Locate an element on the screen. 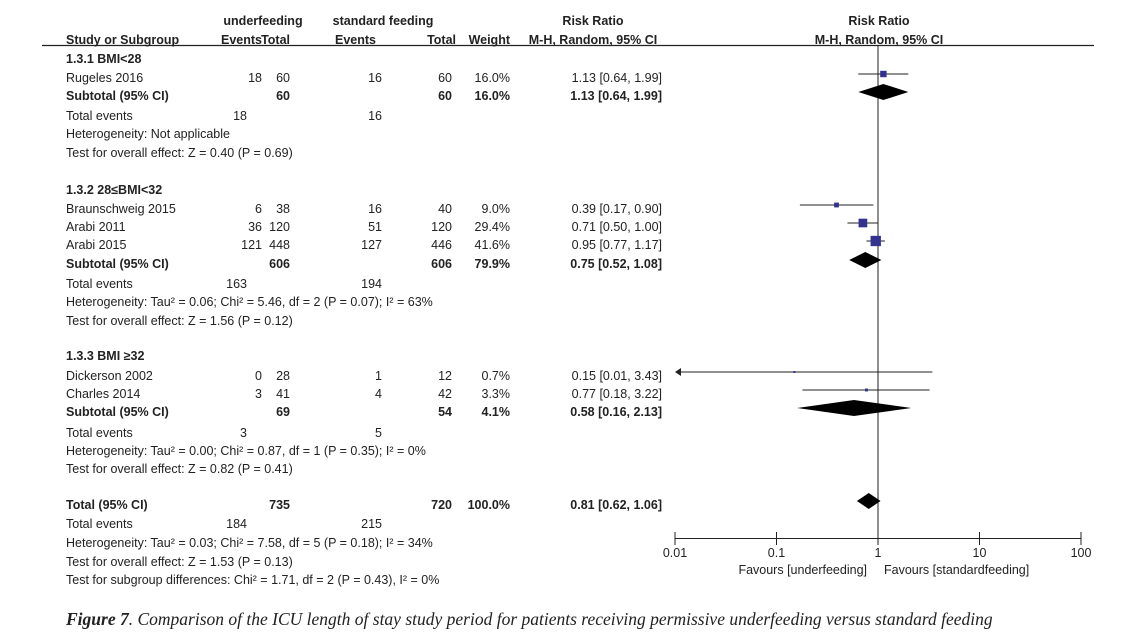  events2: 4 is located at coordinates (378, 394).